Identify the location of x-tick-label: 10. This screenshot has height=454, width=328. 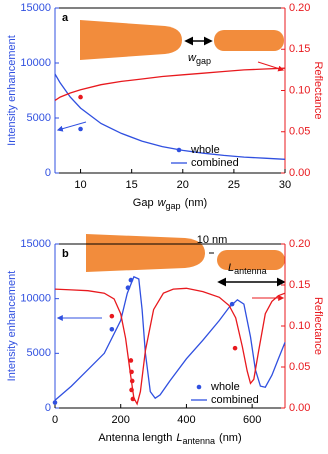
(80, 185).